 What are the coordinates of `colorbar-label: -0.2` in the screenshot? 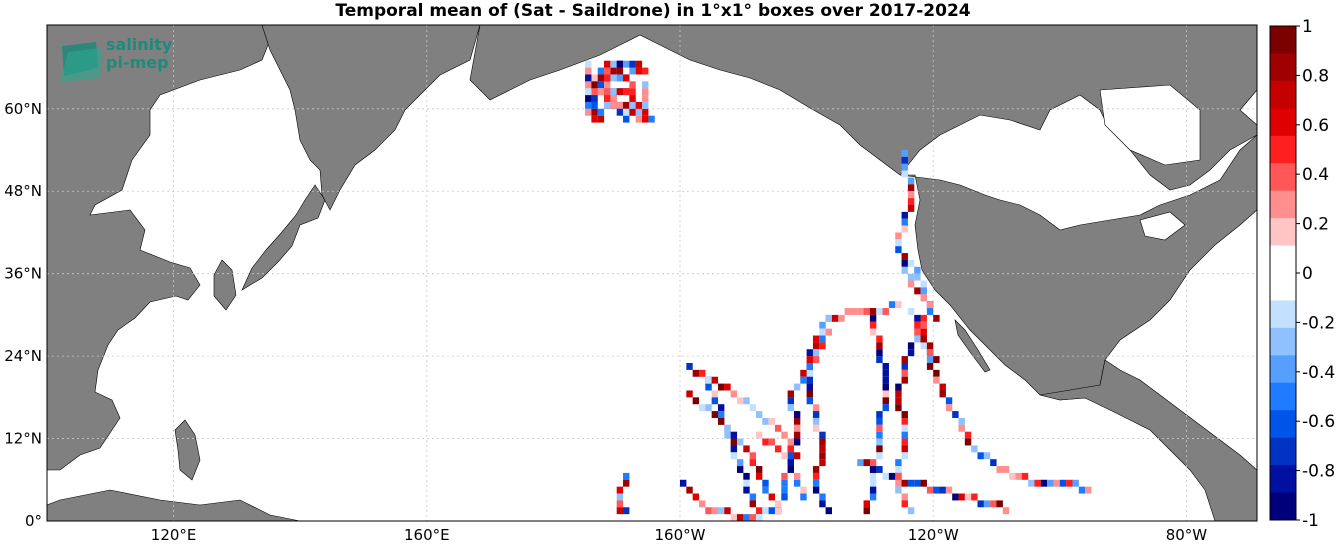 It's located at (1318, 323).